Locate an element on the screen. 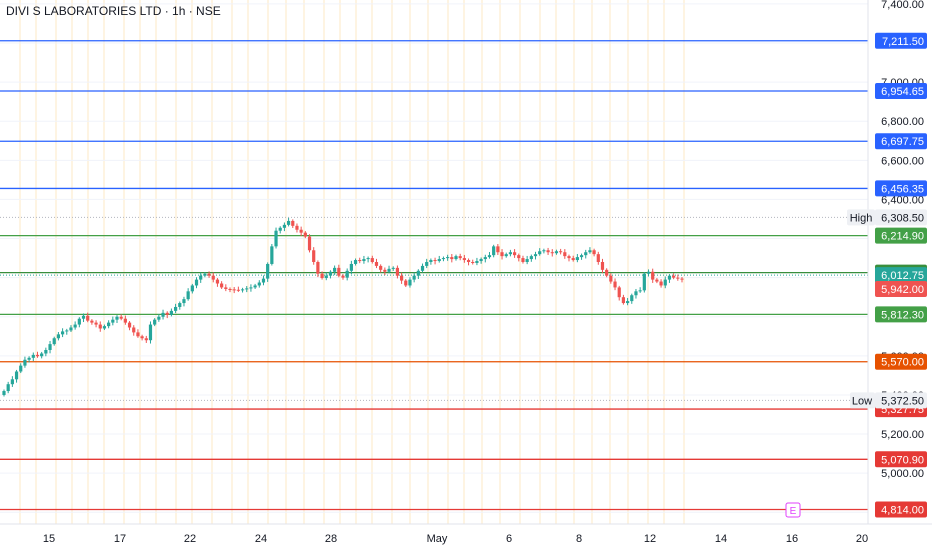  low-word-label: Low is located at coordinates (862, 401).